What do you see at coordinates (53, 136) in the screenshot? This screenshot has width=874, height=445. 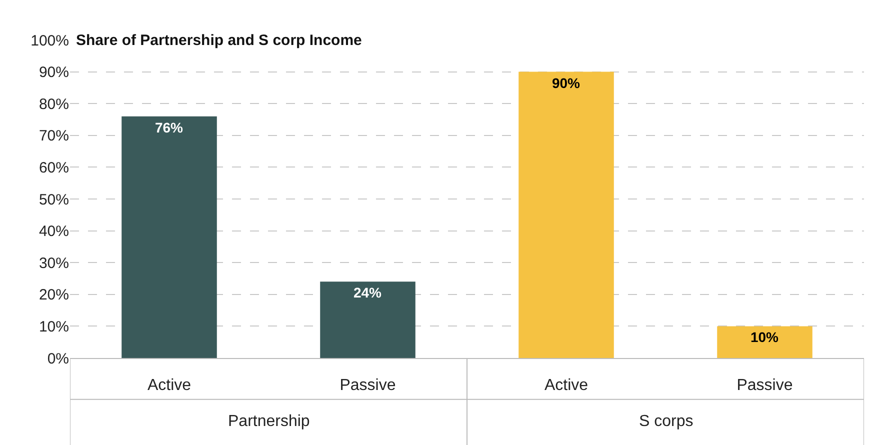 I see `y-tick-label: 70%` at bounding box center [53, 136].